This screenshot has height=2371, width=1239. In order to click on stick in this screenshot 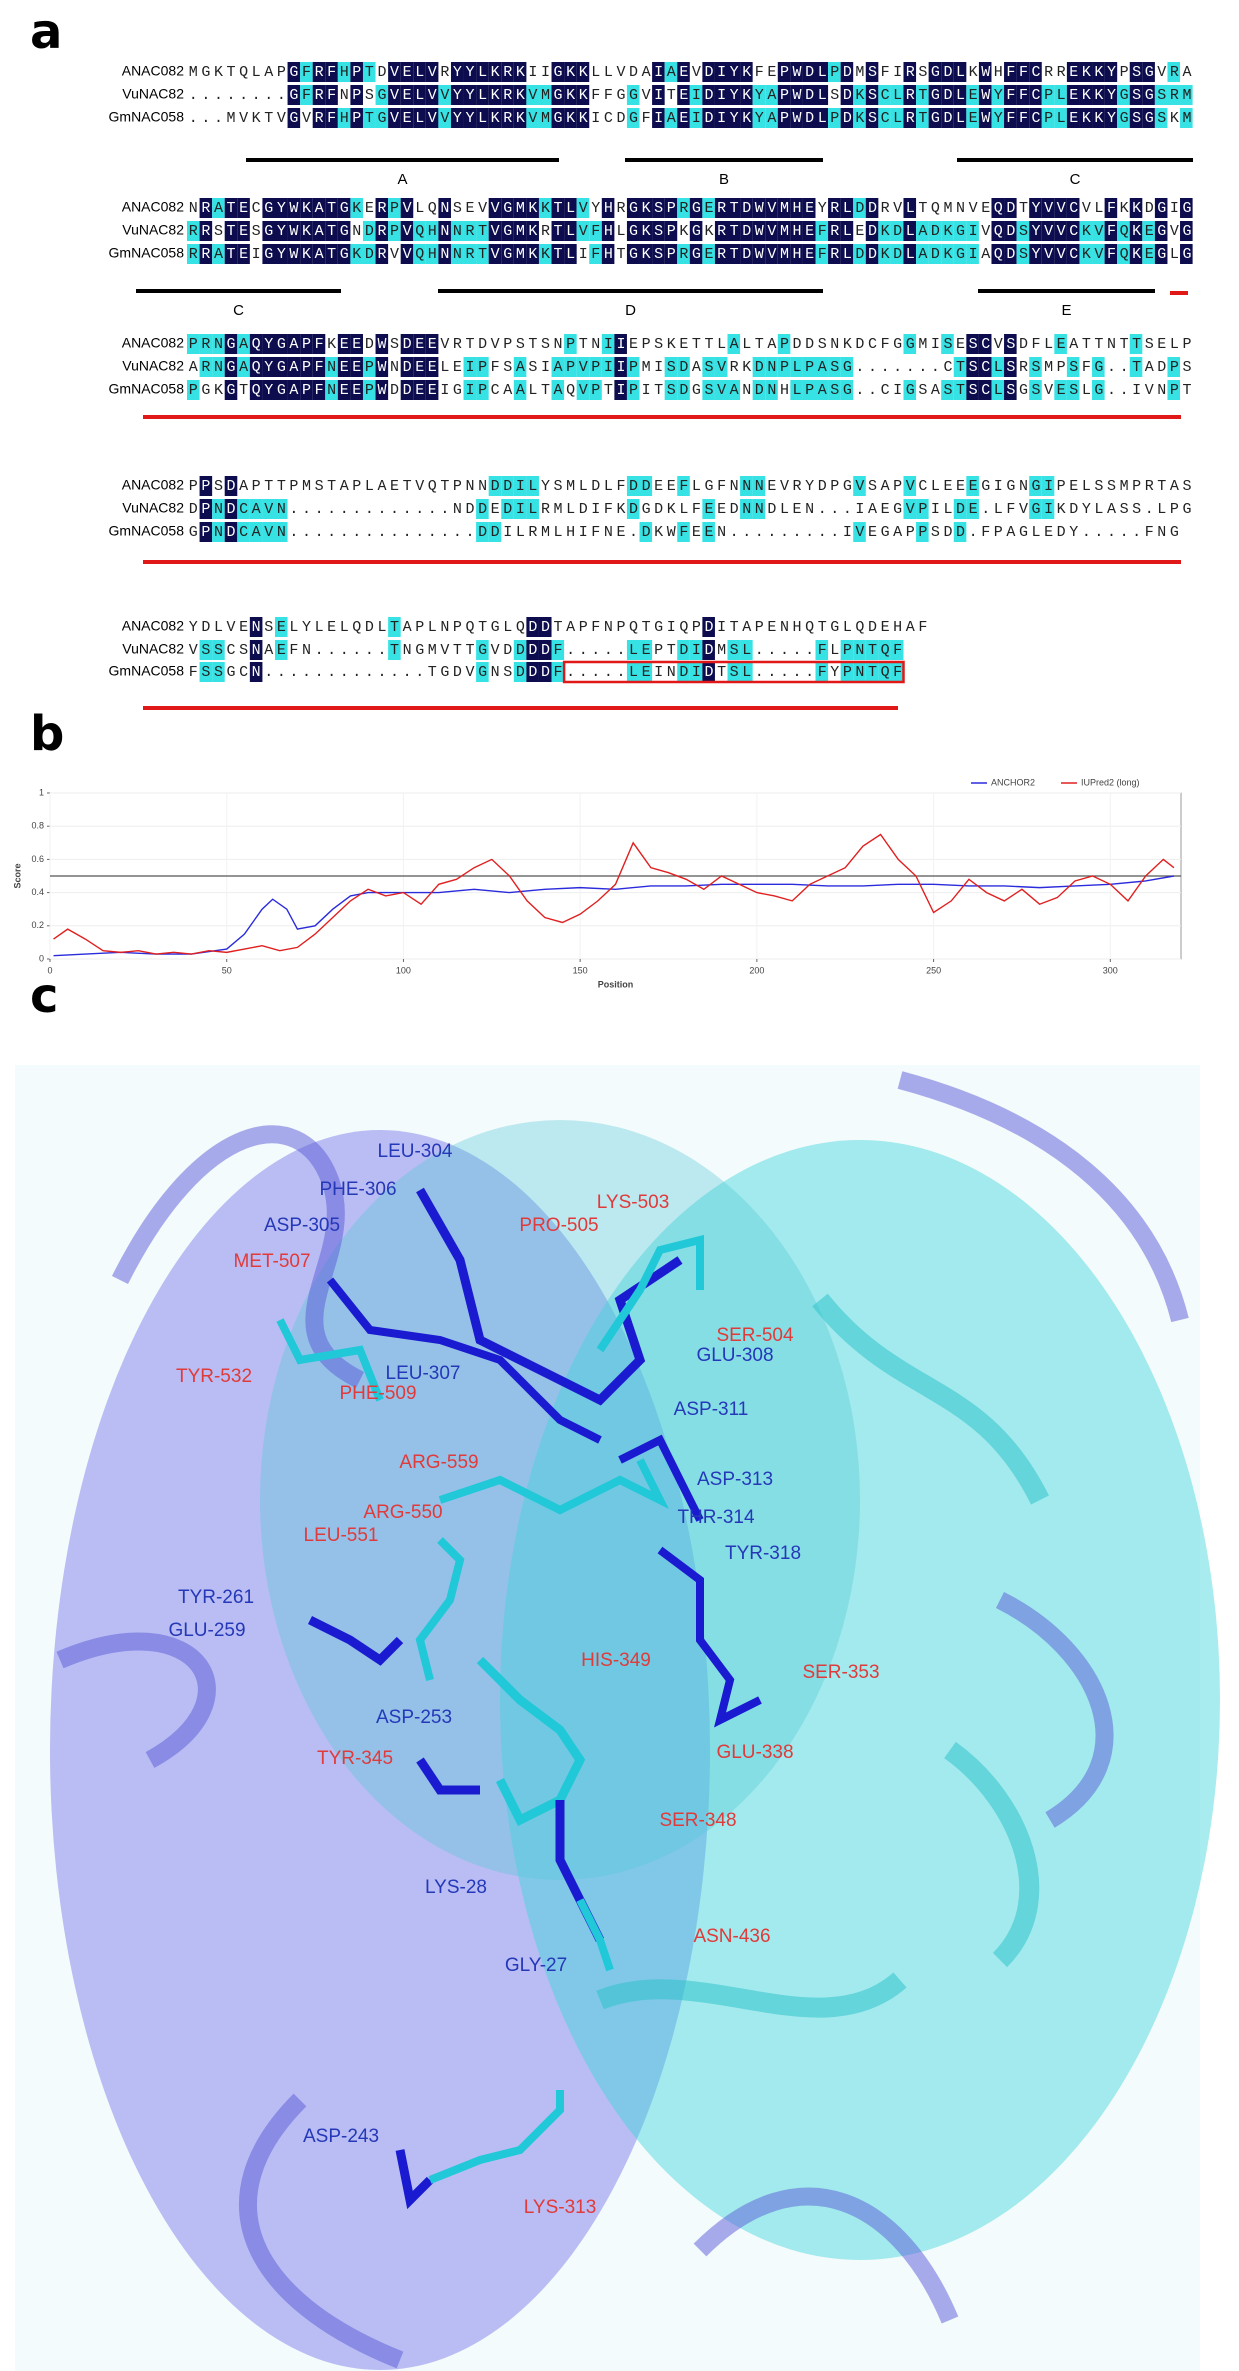, I will do `click(496, 2137)`.